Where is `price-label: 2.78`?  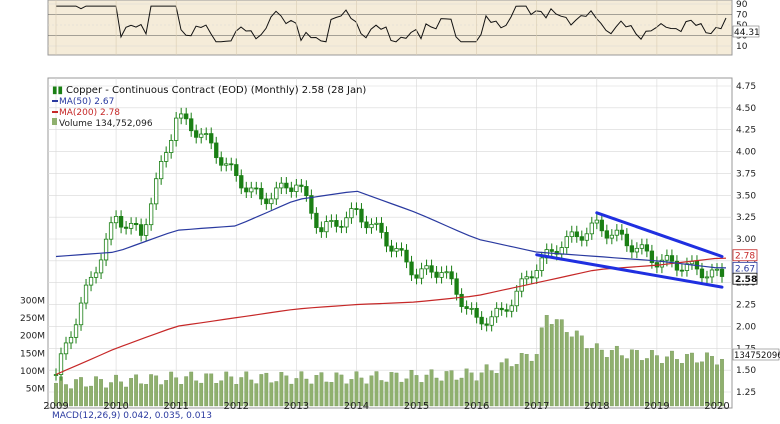
price-label: 2.78 is located at coordinates (745, 257).